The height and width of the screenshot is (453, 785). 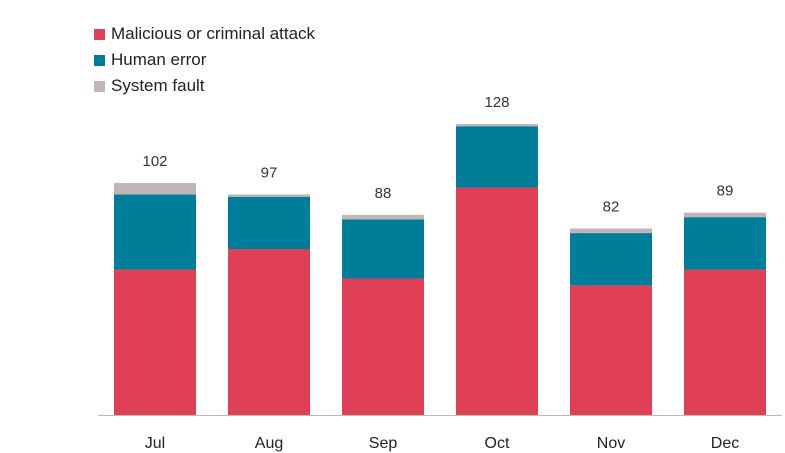 I want to click on bar-segment-jul-human-error, so click(x=155, y=232).